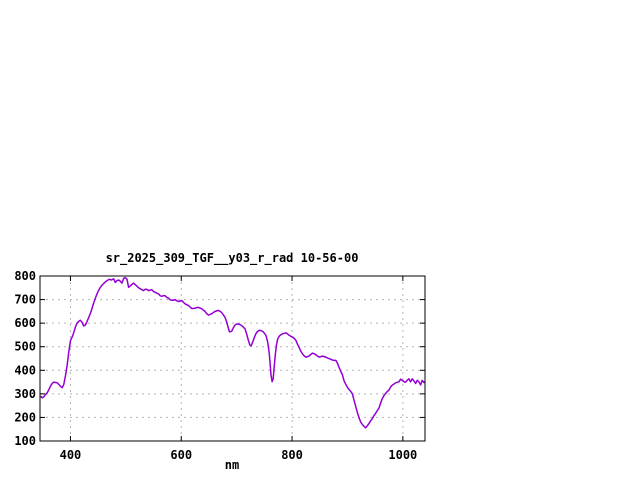 Image resolution: width=640 pixels, height=480 pixels. Describe the element at coordinates (25, 300) in the screenshot. I see `y-tick-label: 700` at that location.